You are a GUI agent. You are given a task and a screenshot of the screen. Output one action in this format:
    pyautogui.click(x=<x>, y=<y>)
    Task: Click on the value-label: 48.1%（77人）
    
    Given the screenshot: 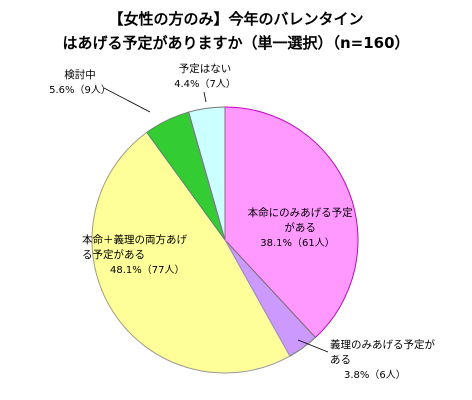 What is the action you would take?
    pyautogui.click(x=147, y=270)
    